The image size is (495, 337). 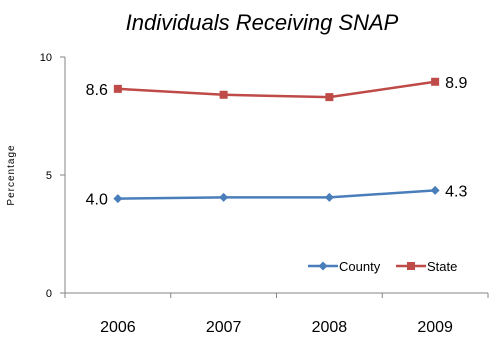 What do you see at coordinates (382, 266) in the screenshot?
I see `legend: County State` at bounding box center [382, 266].